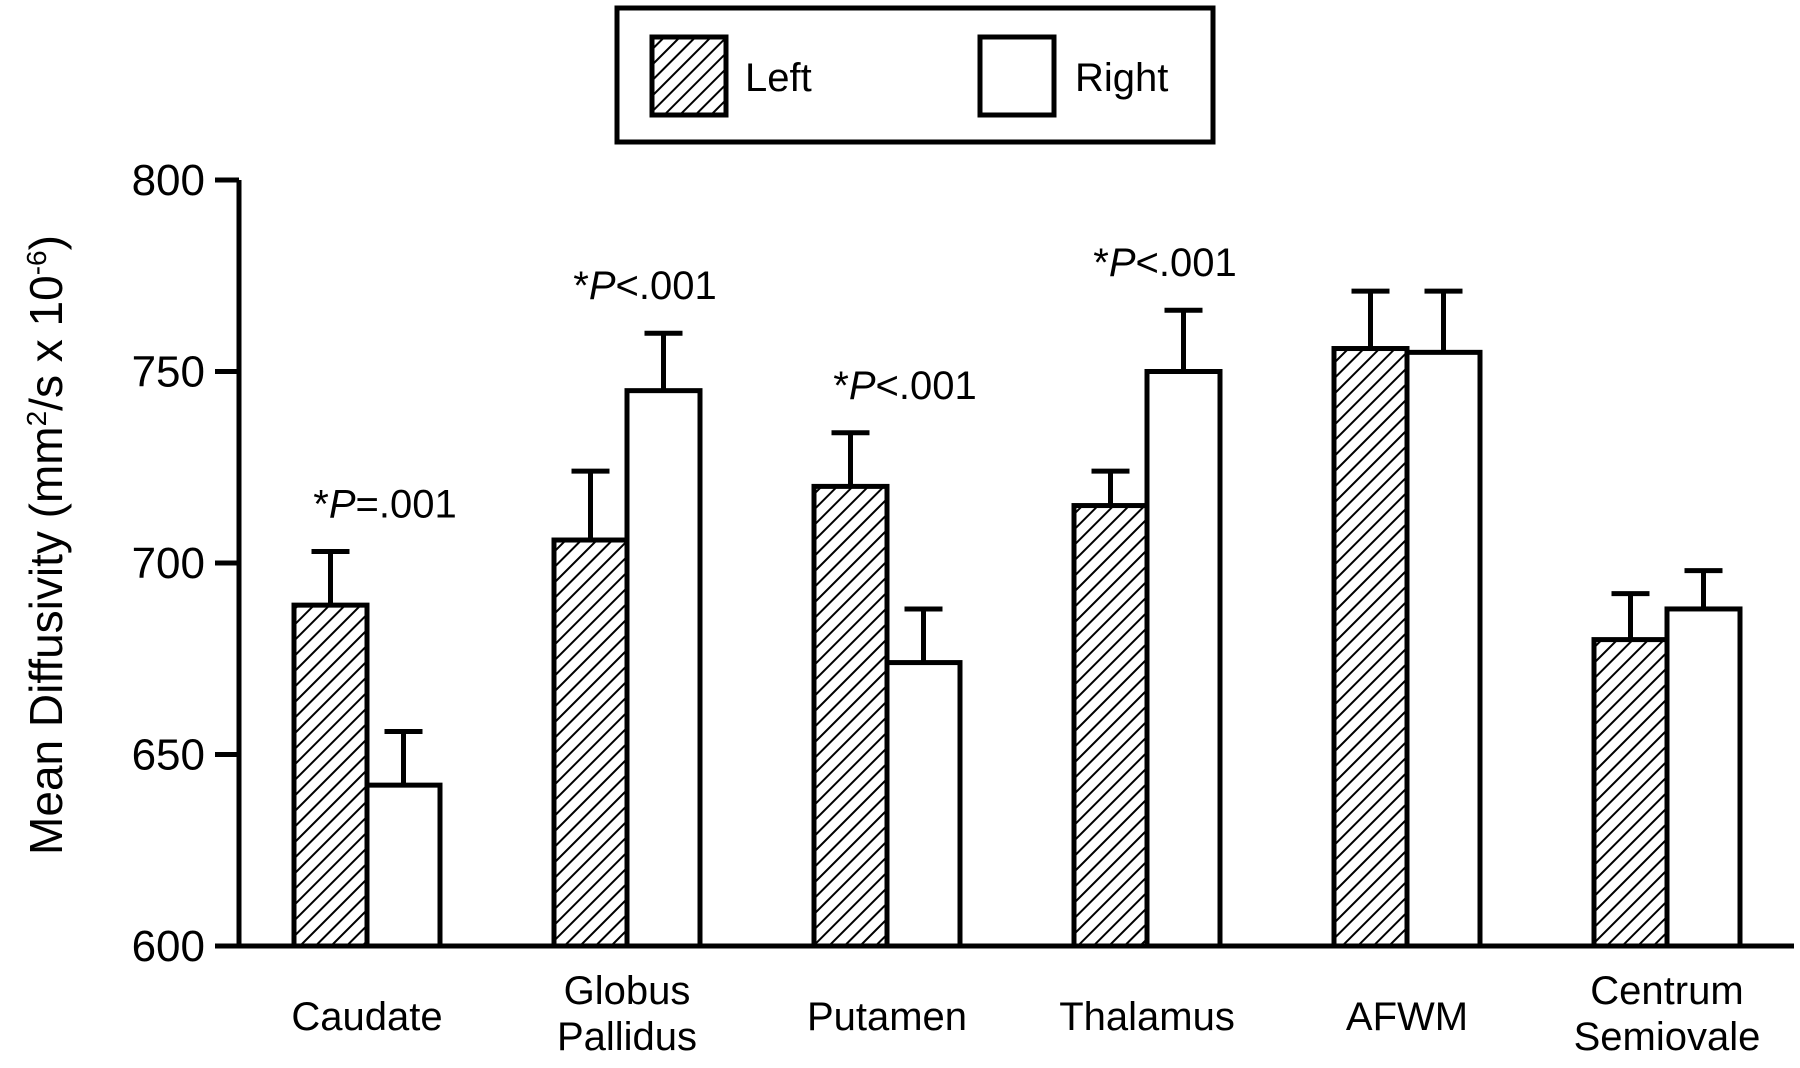  I want to click on p-value-annotation: *P=.001, so click(384, 505).